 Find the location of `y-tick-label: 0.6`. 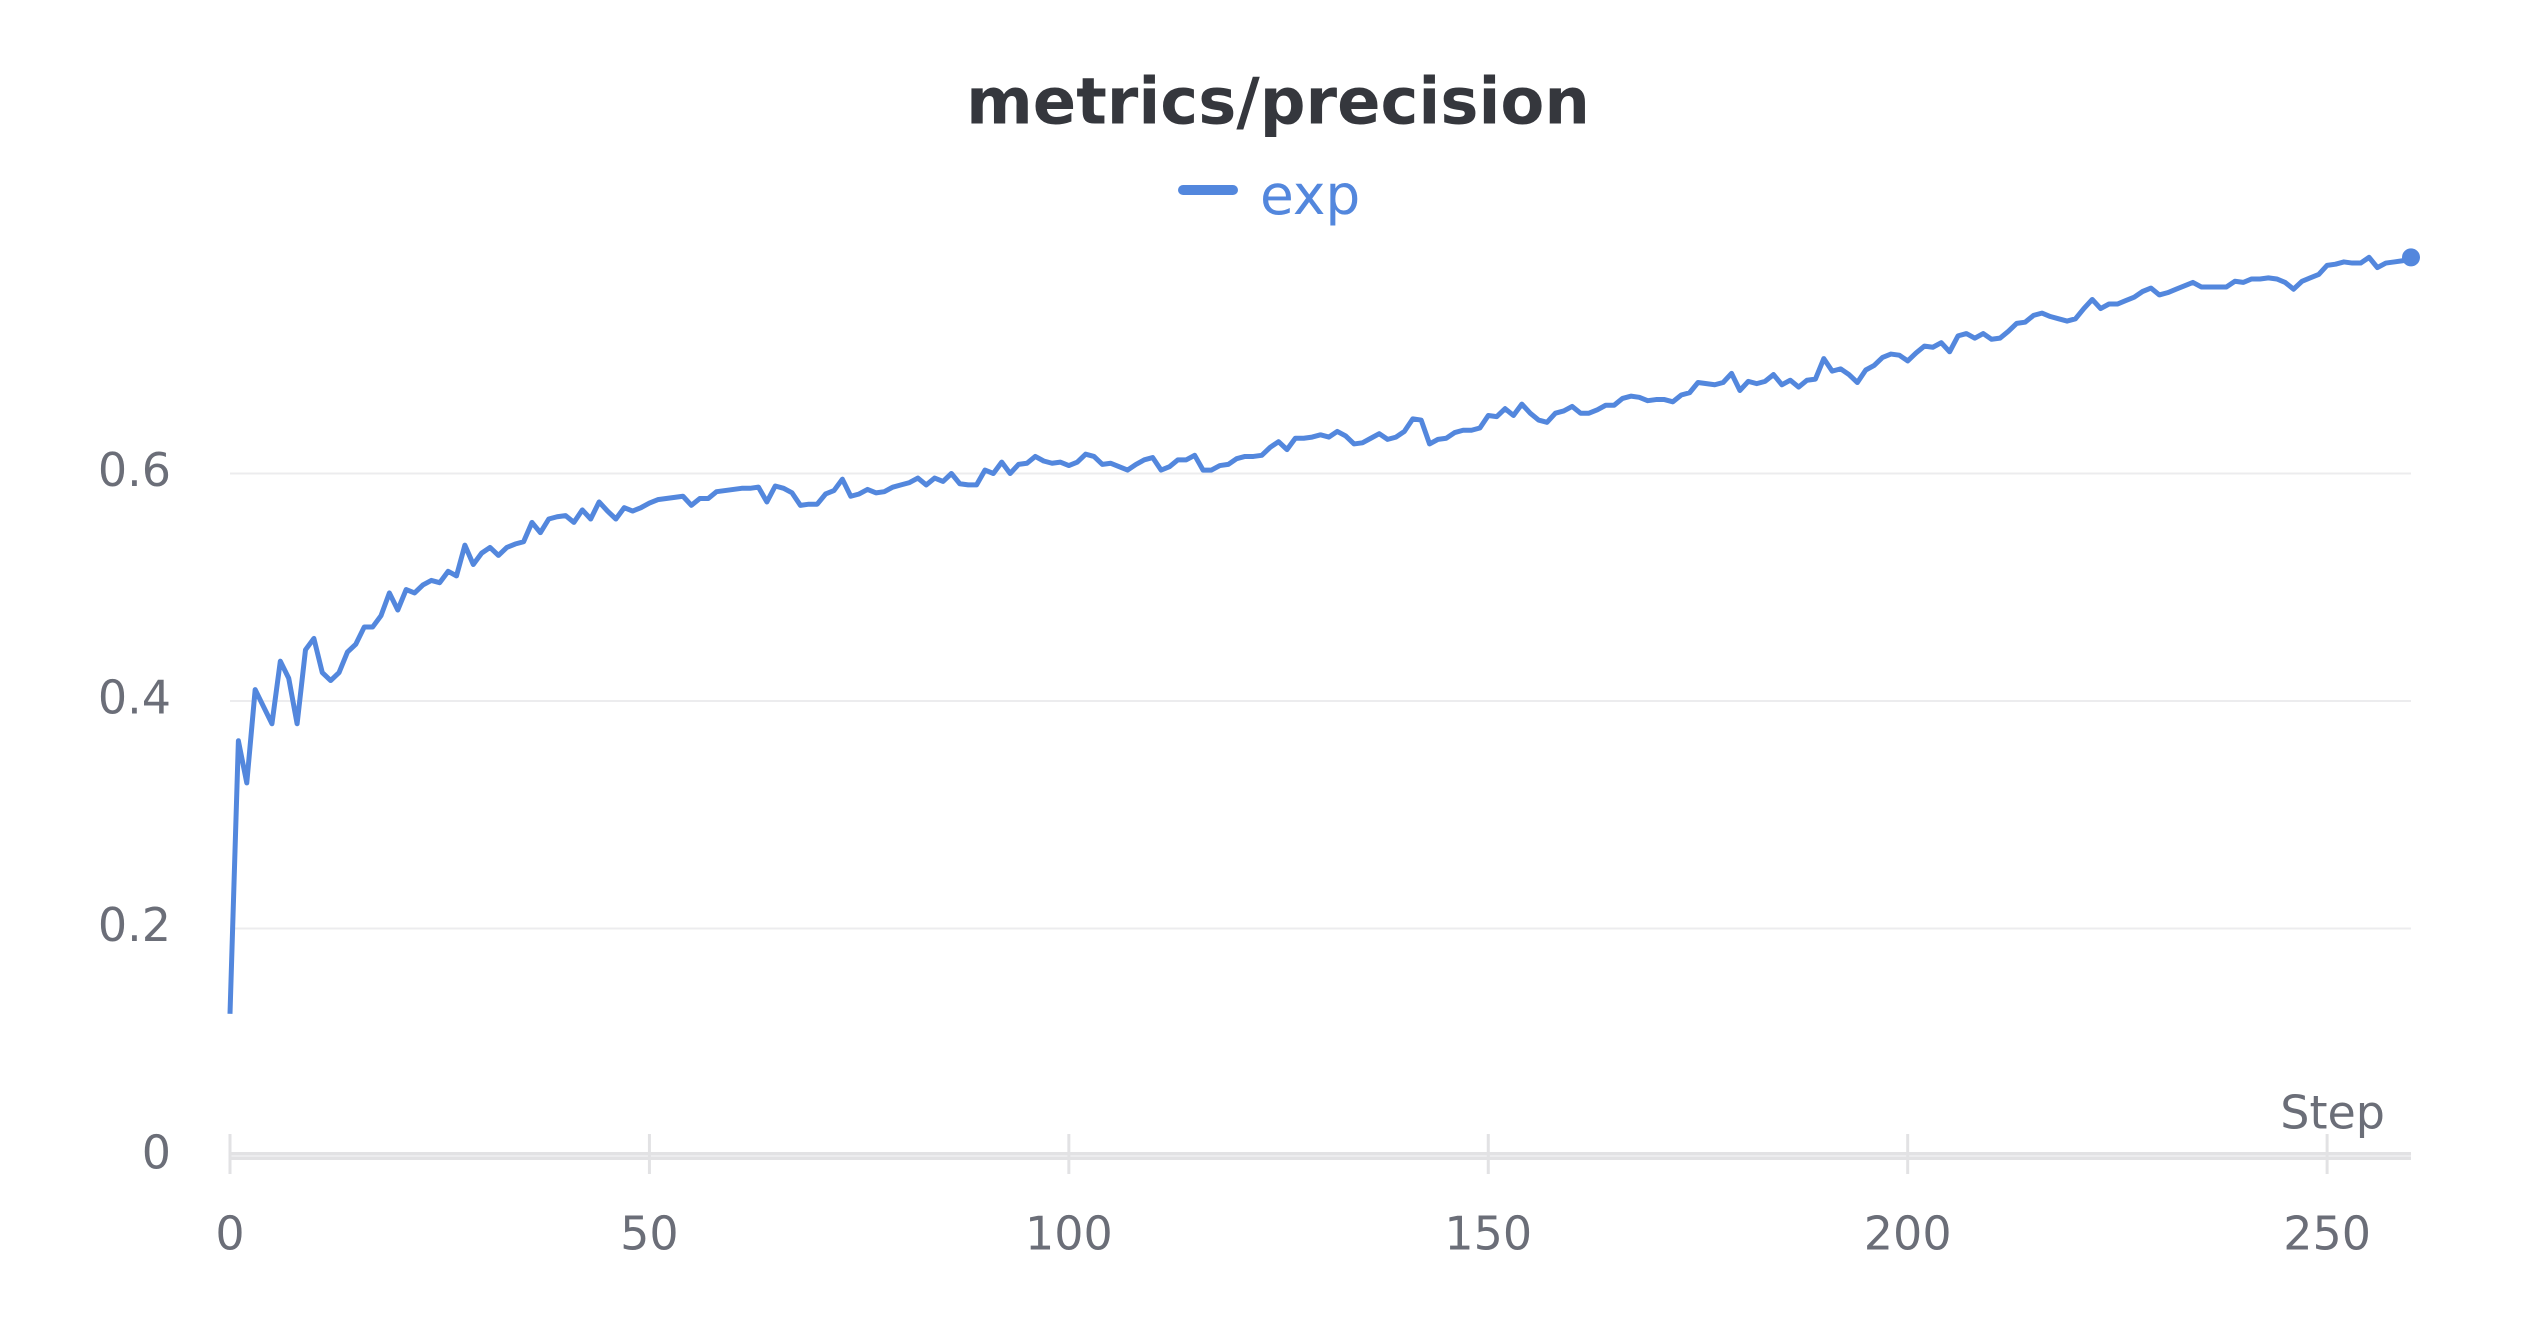

y-tick-label: 0.6 is located at coordinates (134, 470).